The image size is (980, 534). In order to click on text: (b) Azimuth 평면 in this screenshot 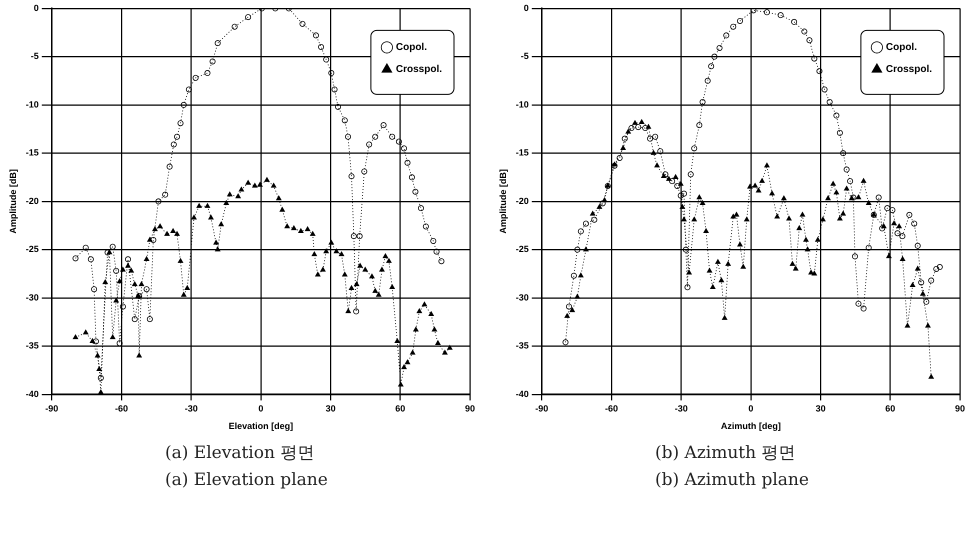, I will do `click(725, 453)`.